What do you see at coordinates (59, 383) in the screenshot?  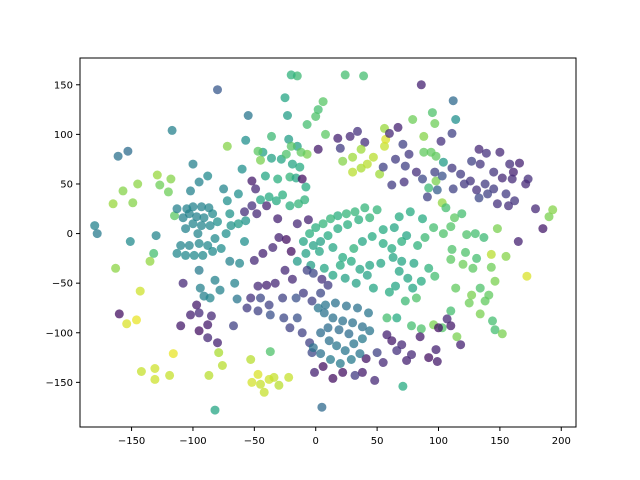 I see `y-tick-label: −150` at bounding box center [59, 383].